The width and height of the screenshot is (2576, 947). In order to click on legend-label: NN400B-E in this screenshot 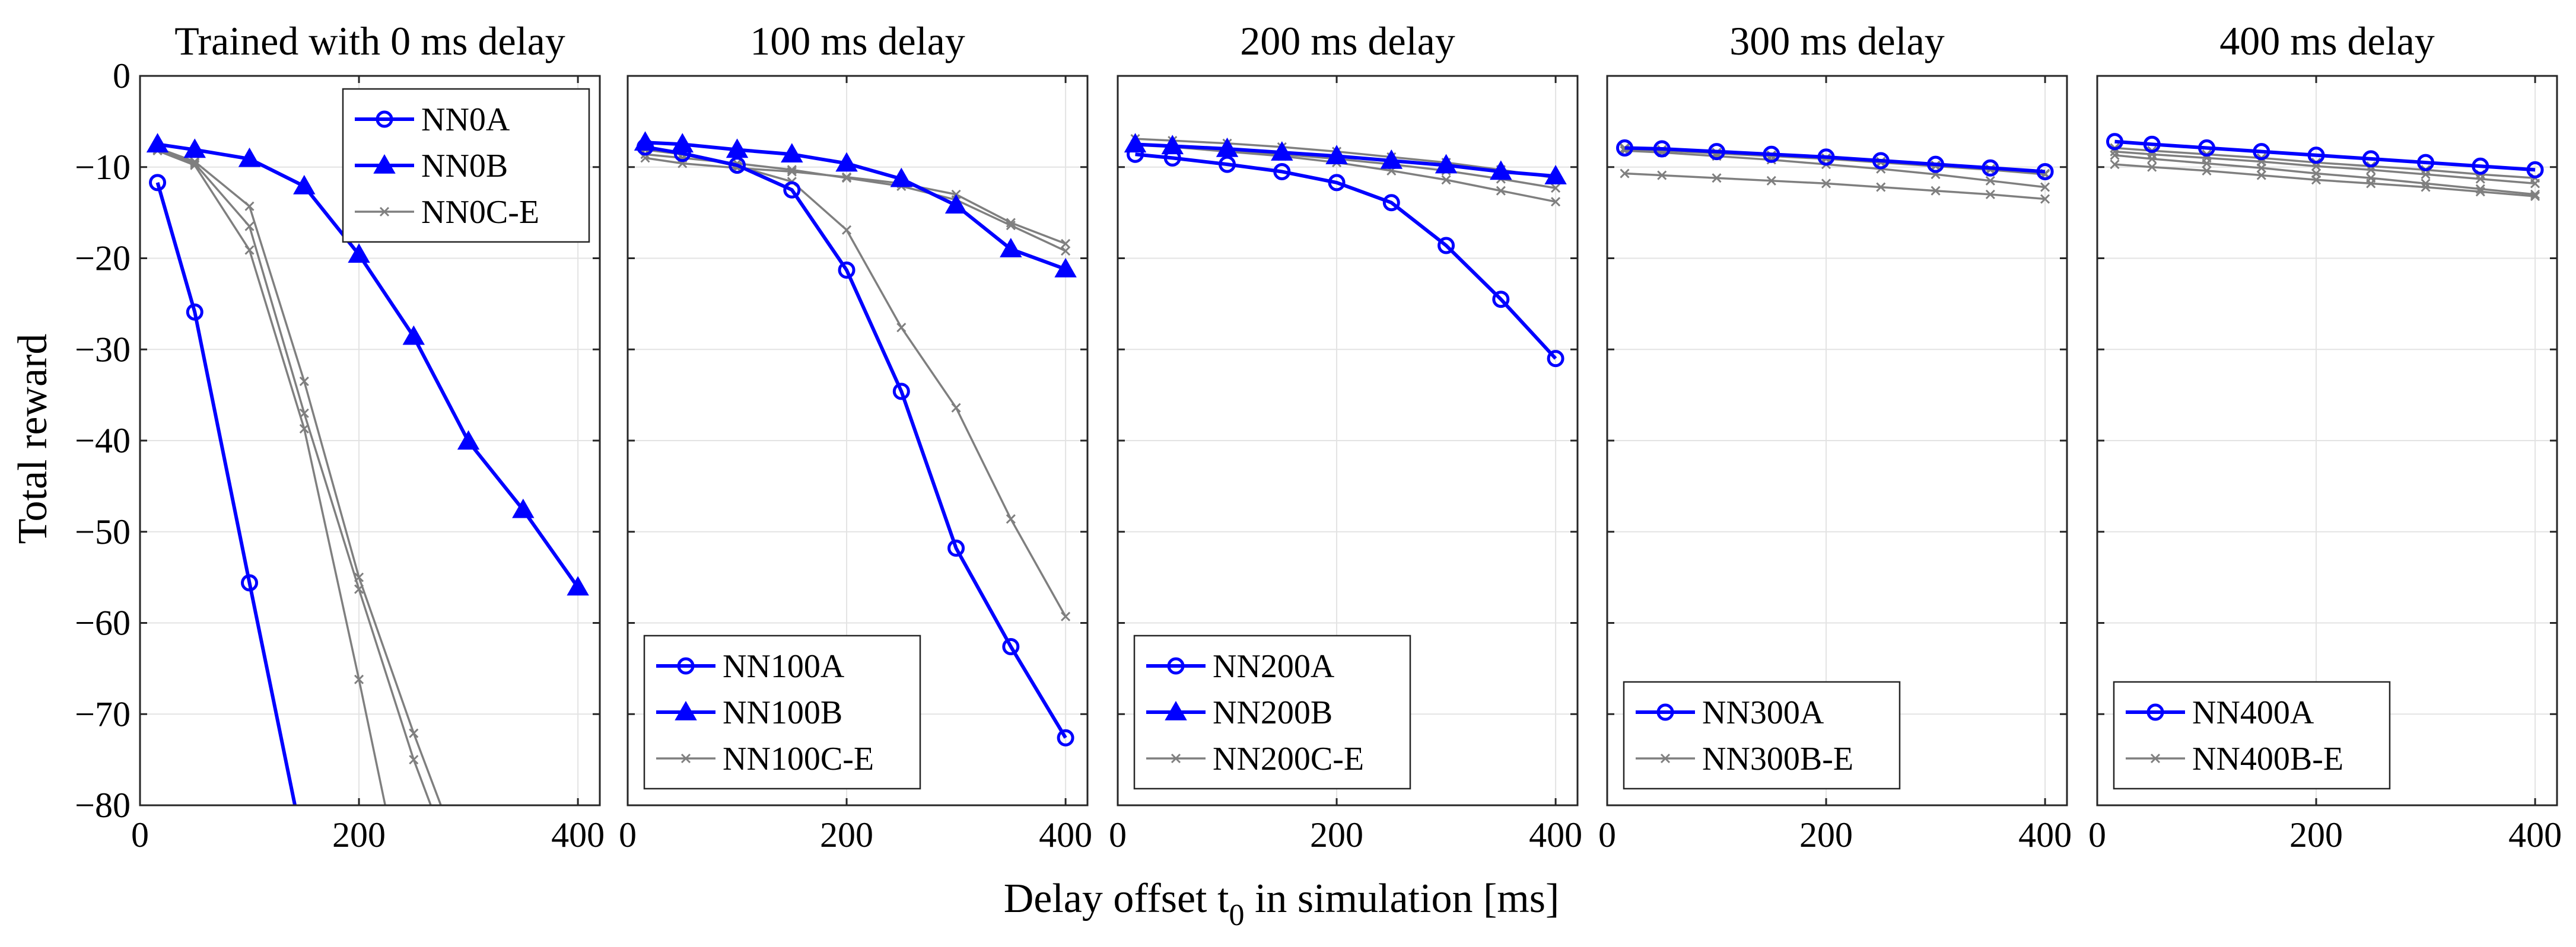, I will do `click(2267, 759)`.